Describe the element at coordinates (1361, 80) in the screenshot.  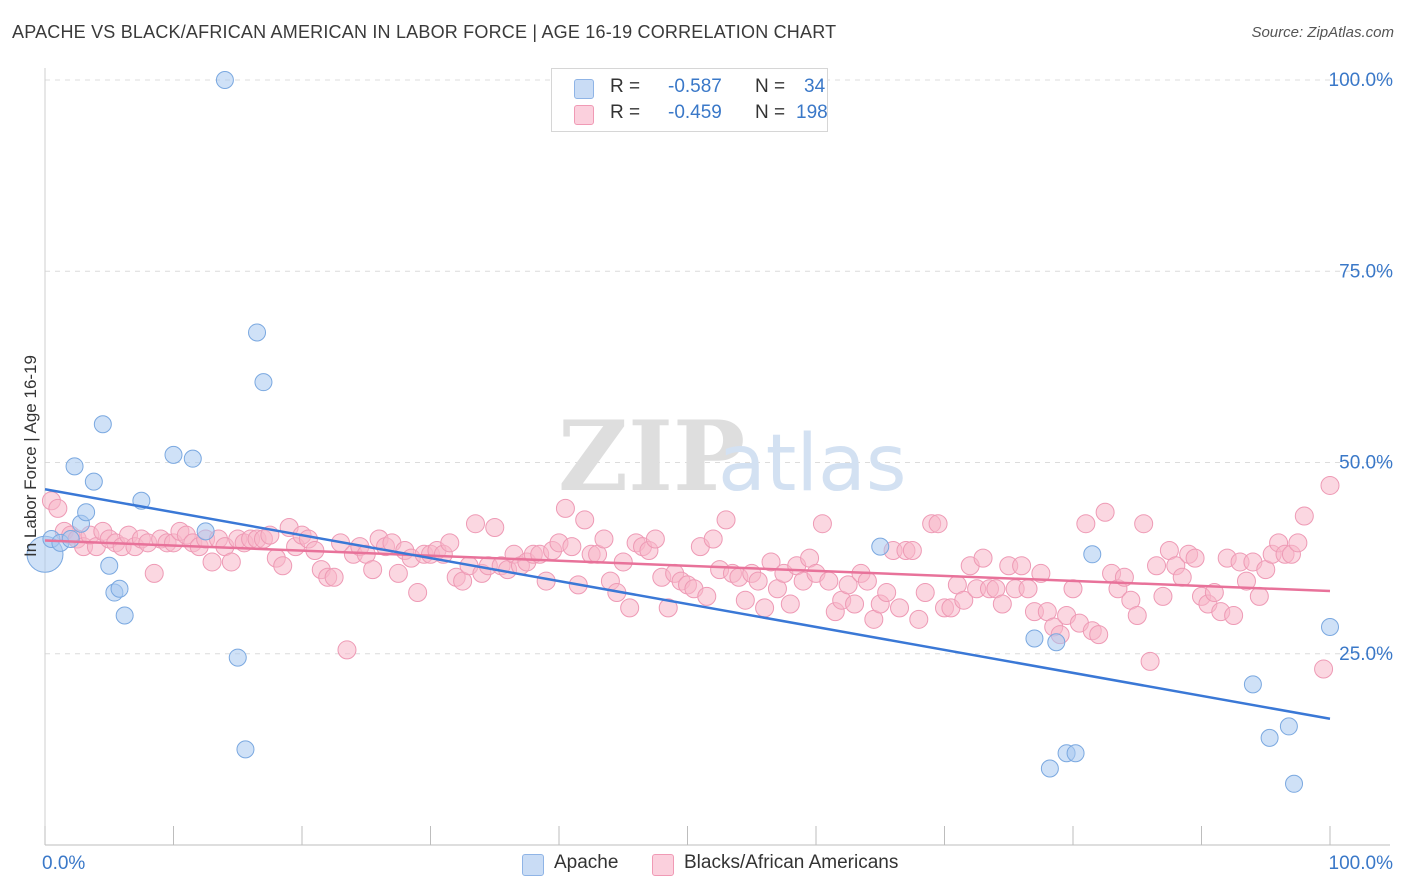
I see `y-tick-label: 100.0%` at that location.